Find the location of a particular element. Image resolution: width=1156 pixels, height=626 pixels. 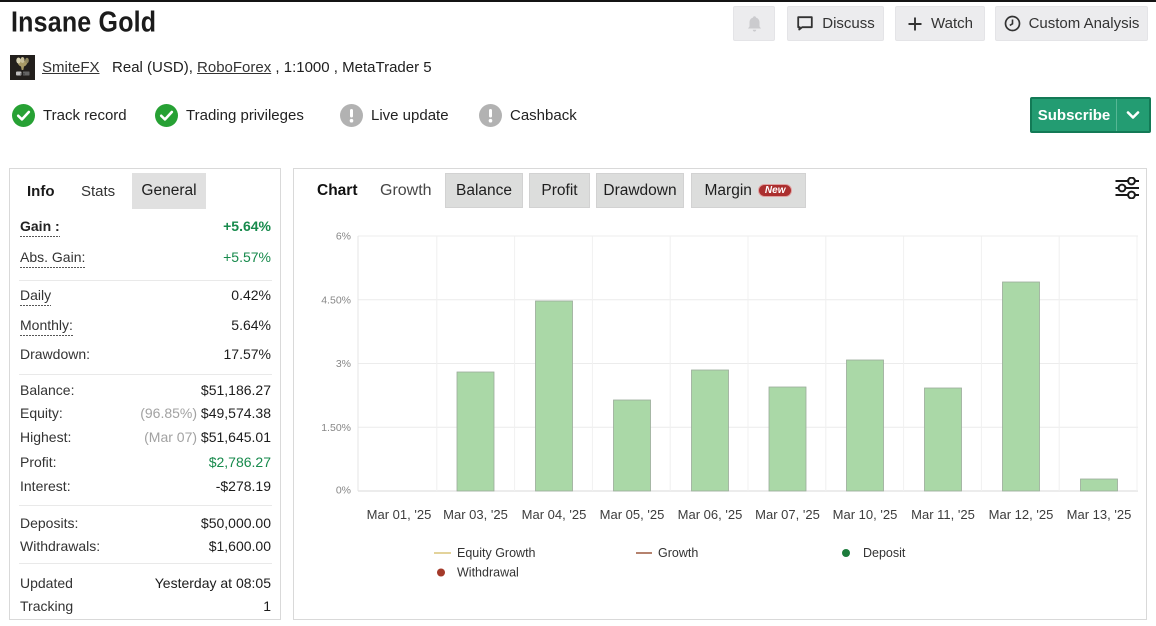

svg-text: 6% is located at coordinates (343, 237).